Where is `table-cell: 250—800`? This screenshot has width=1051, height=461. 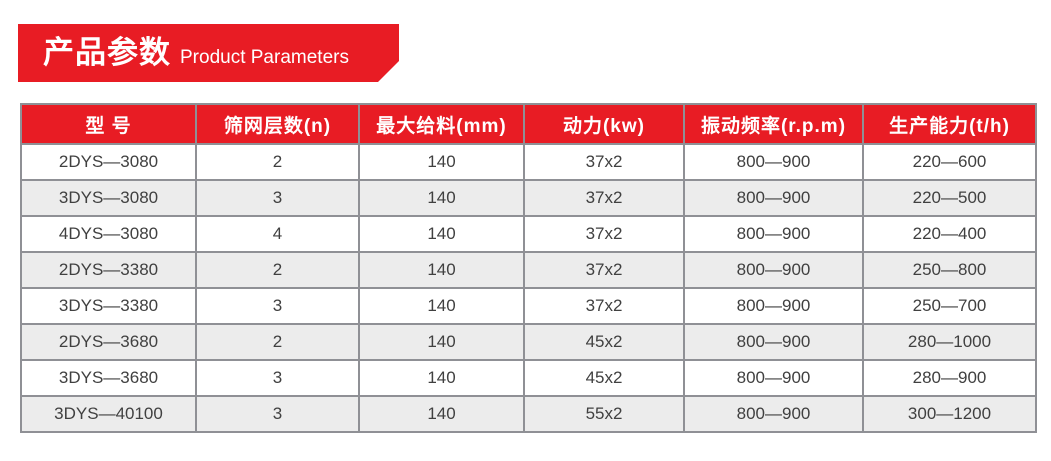
table-cell: 250—800 is located at coordinates (949, 270).